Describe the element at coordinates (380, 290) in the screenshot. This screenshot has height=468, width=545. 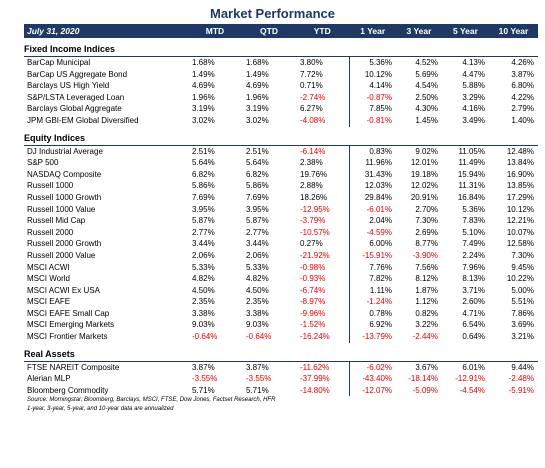
I see `value-1-year: 1.11%` at that location.